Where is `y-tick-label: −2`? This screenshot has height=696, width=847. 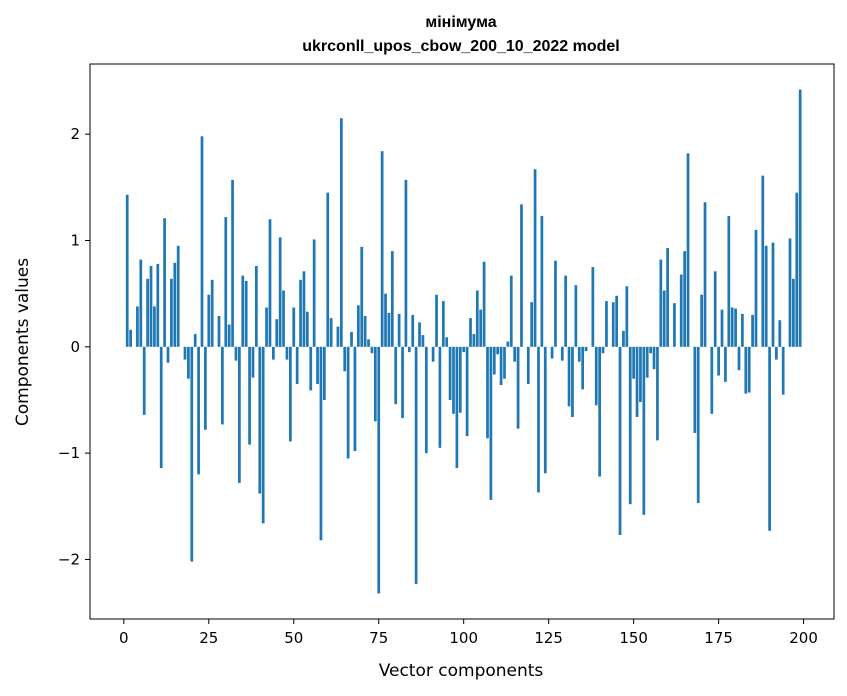 y-tick-label: −2 is located at coordinates (69, 559).